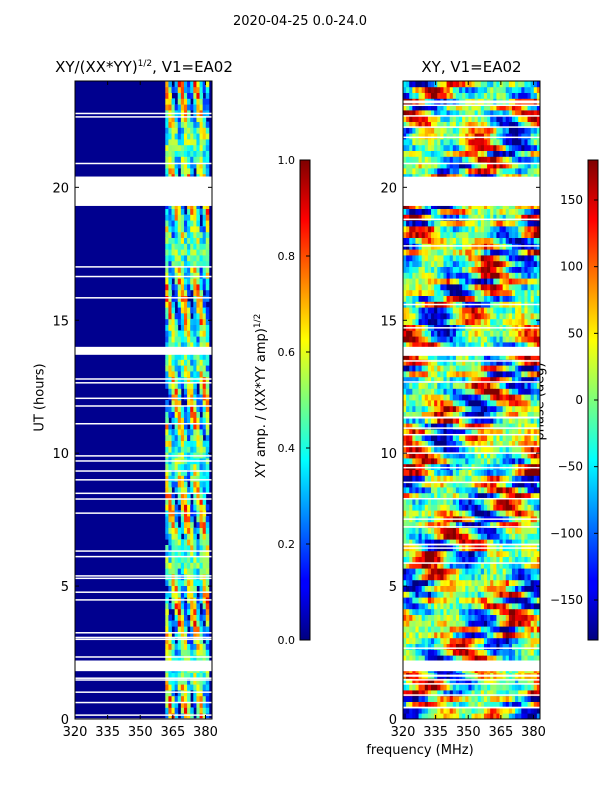  I want to click on phase-colorbar-tick-label: −50, so click(570, 467).